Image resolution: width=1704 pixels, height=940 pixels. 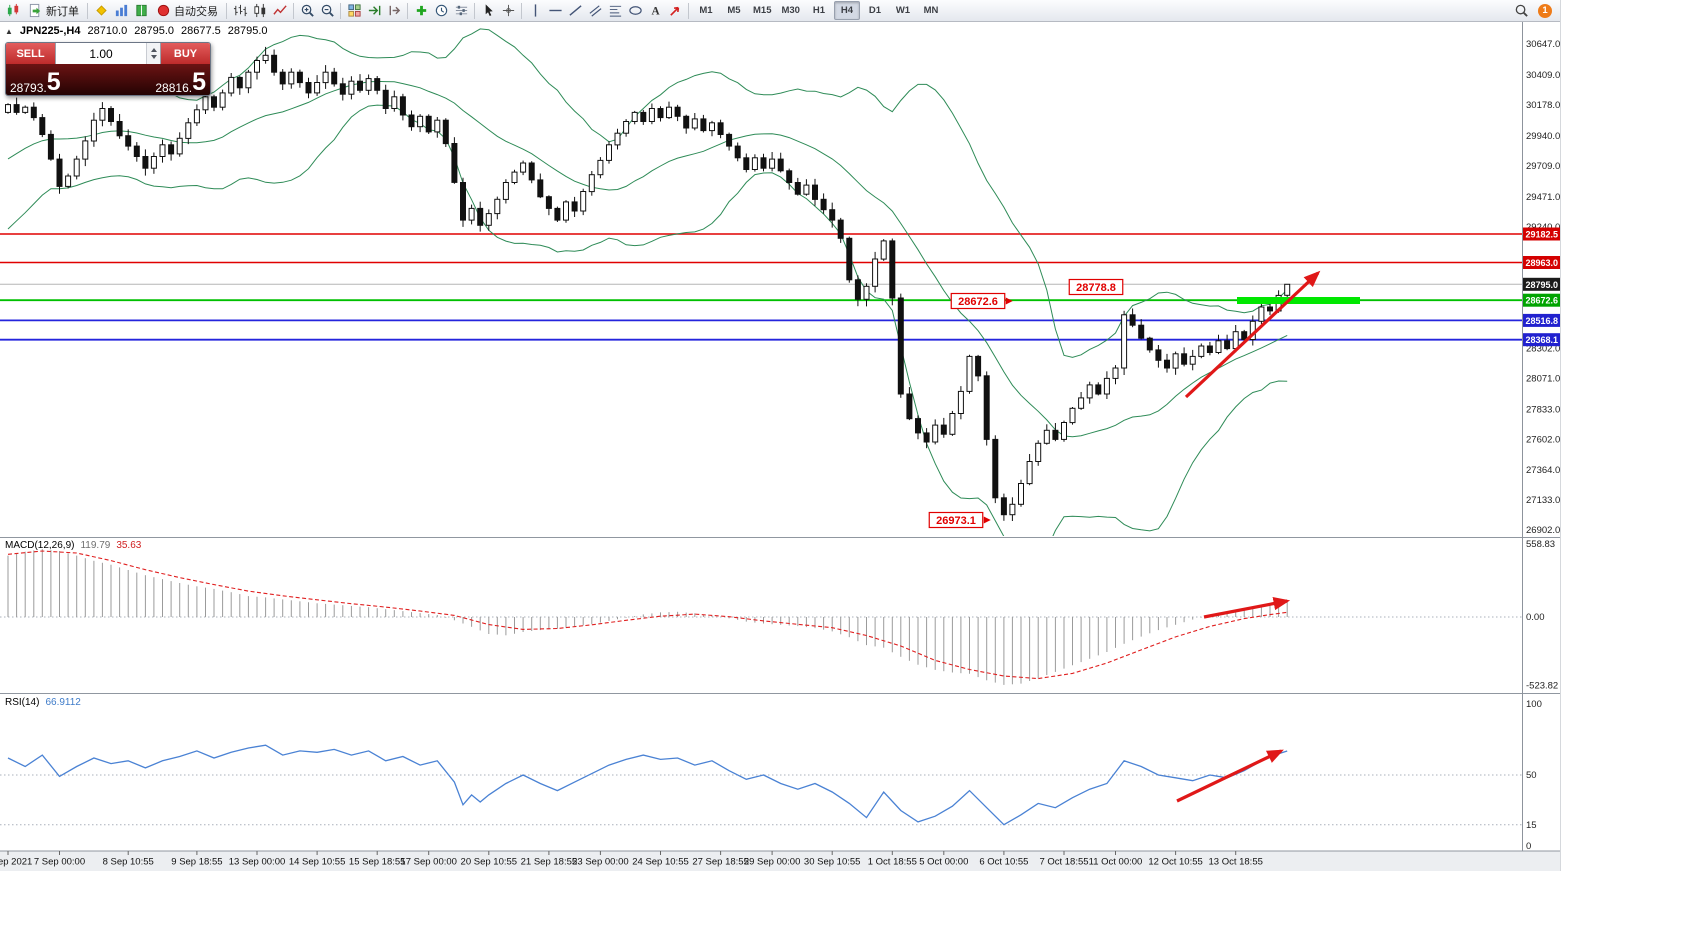 I want to click on svg-text: 29240.0, so click(x=1543, y=227).